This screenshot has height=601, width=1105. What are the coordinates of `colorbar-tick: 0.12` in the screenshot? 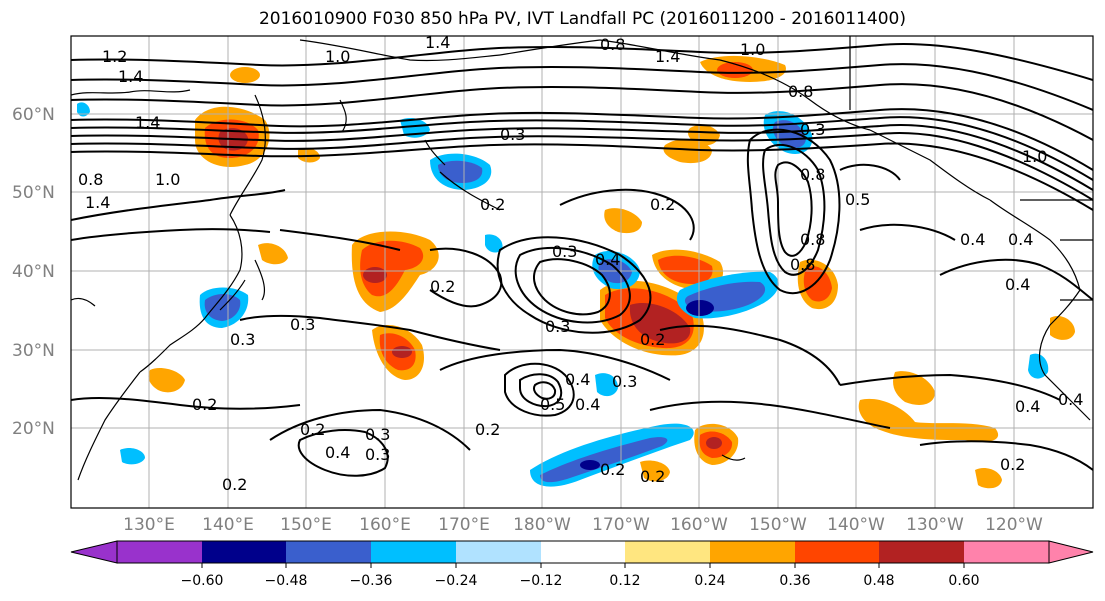 It's located at (624, 581).